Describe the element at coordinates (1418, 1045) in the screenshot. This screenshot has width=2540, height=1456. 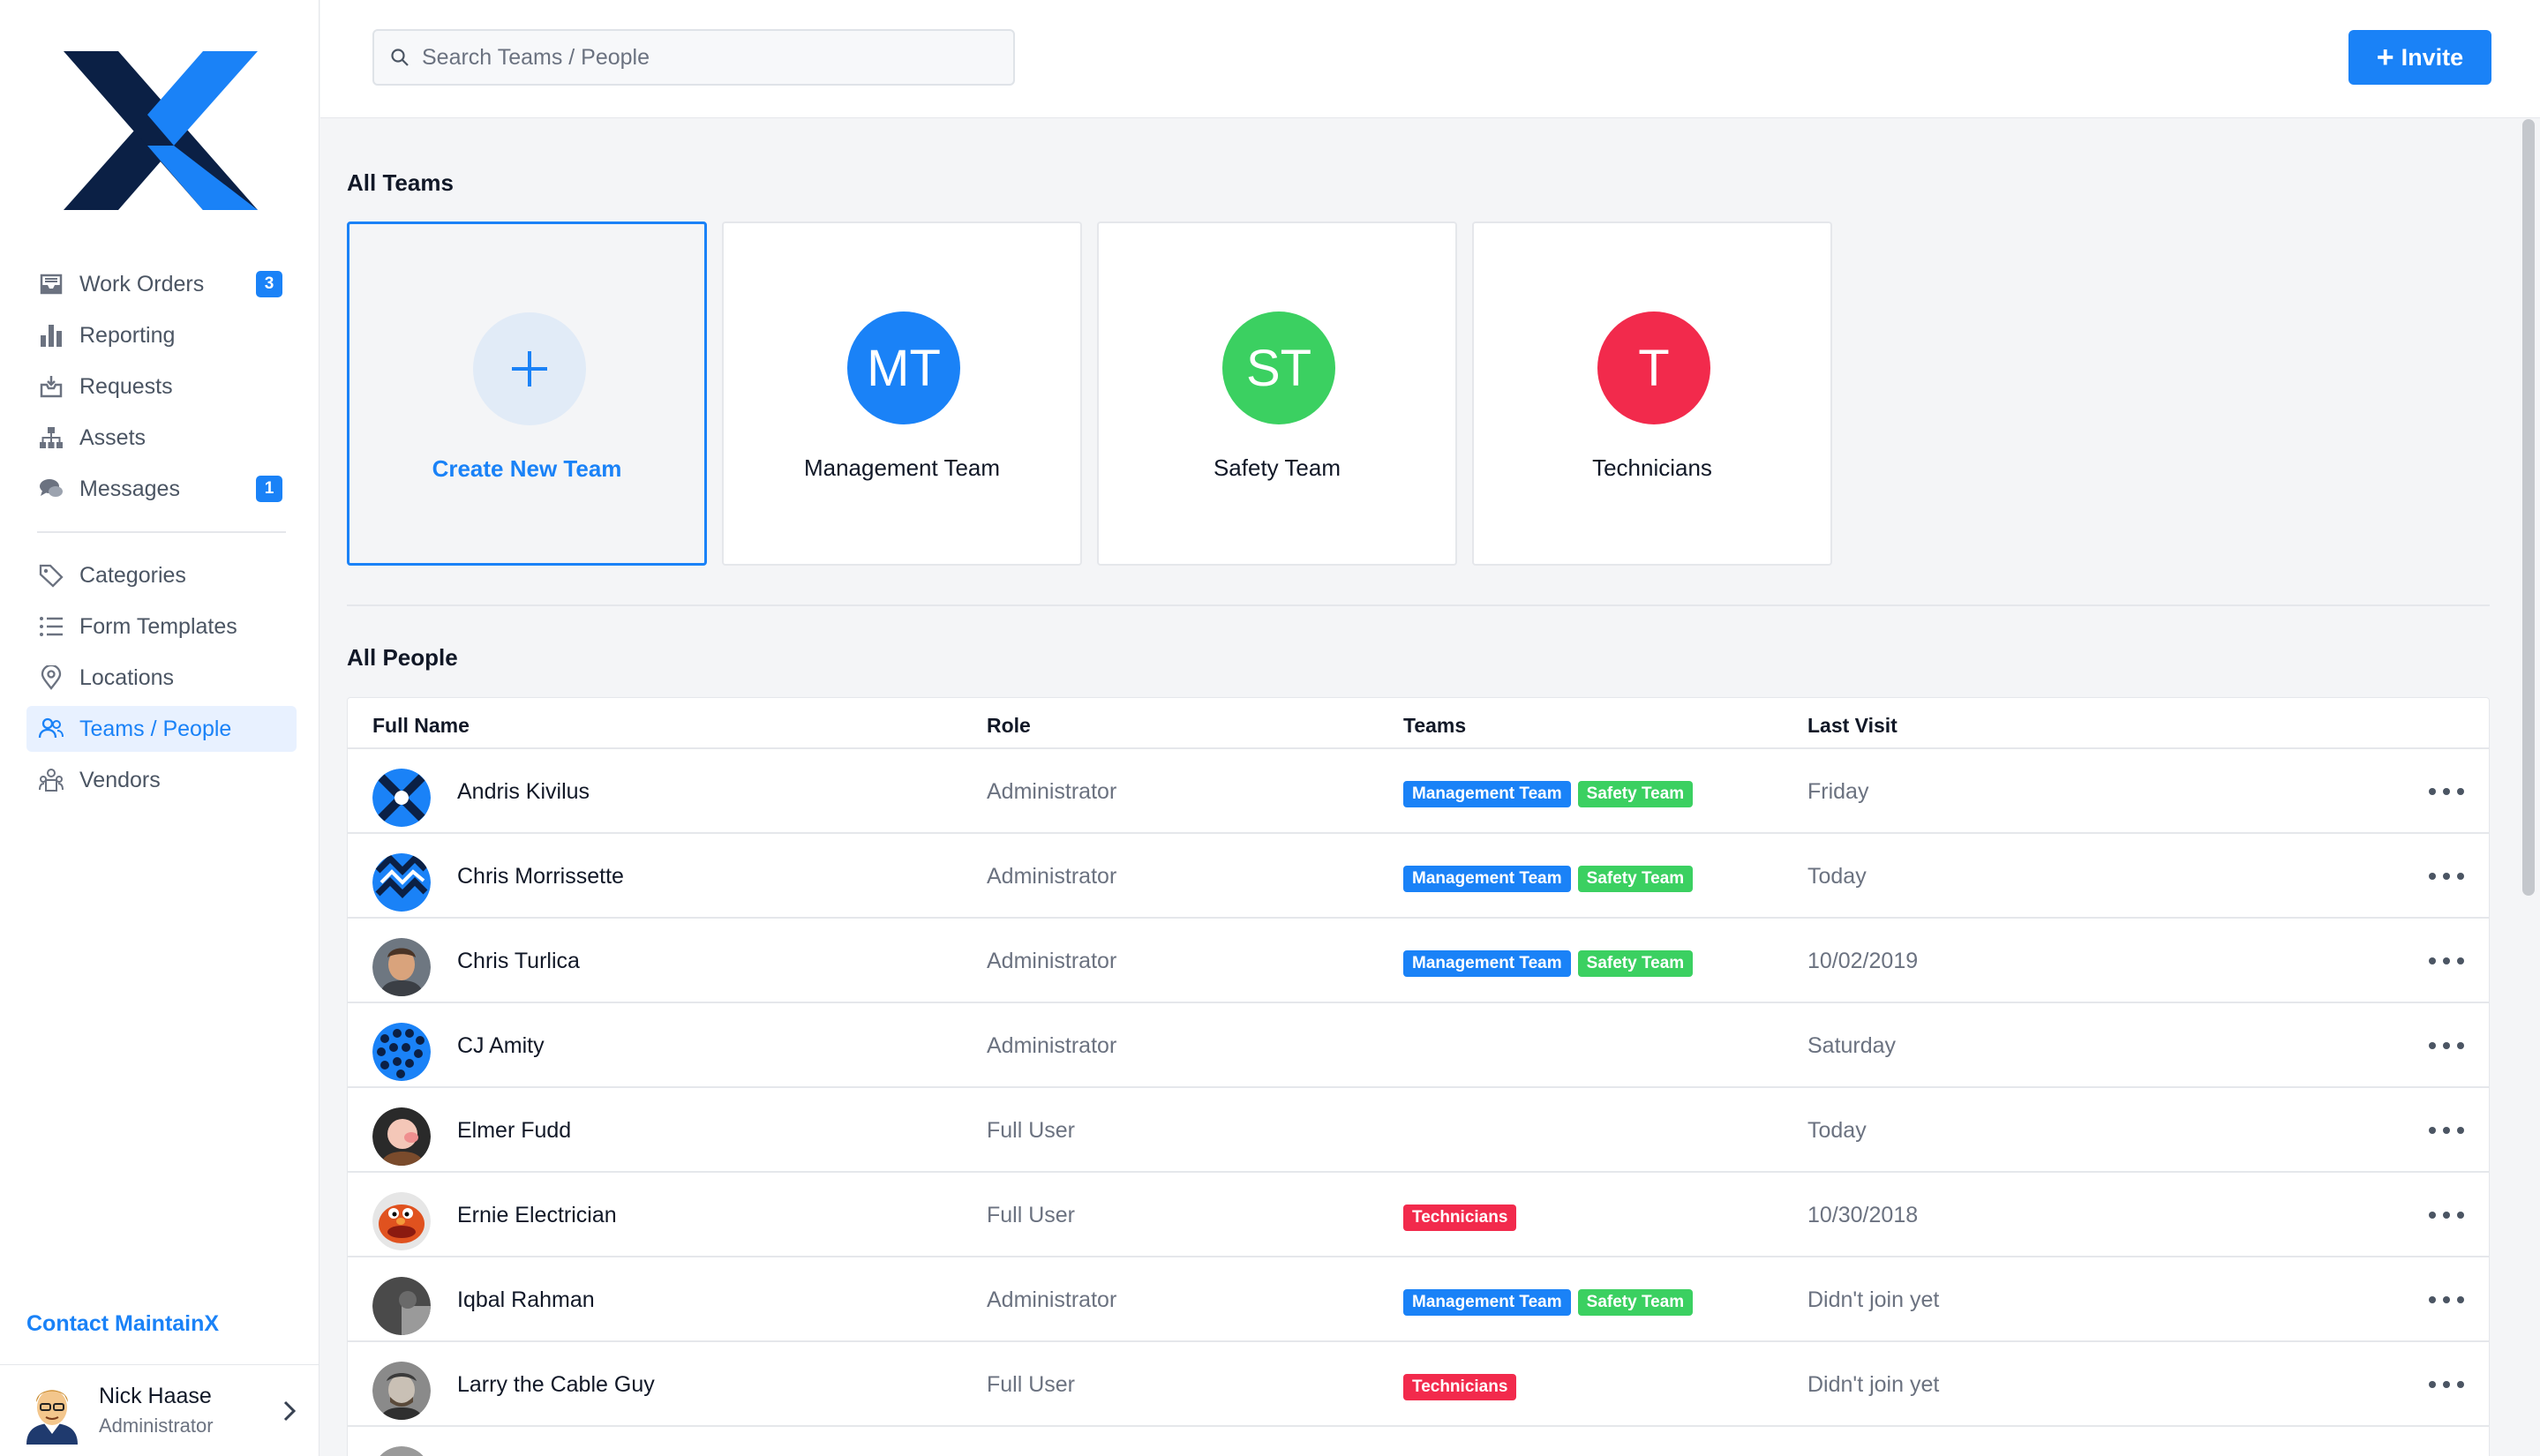
I see `table-row: CJ Amity Administrator Saturday` at that location.